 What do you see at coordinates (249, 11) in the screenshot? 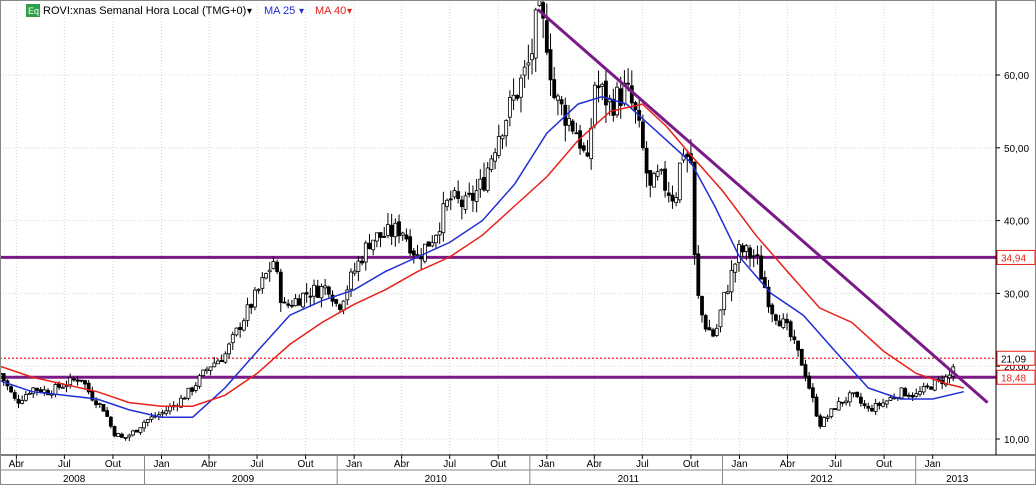
I see `instrument-dropdown-icon: ▾` at bounding box center [249, 11].